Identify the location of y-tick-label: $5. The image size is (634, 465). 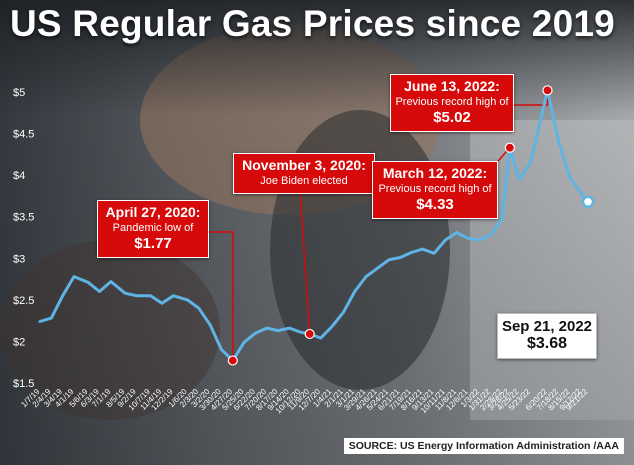
(19, 93).